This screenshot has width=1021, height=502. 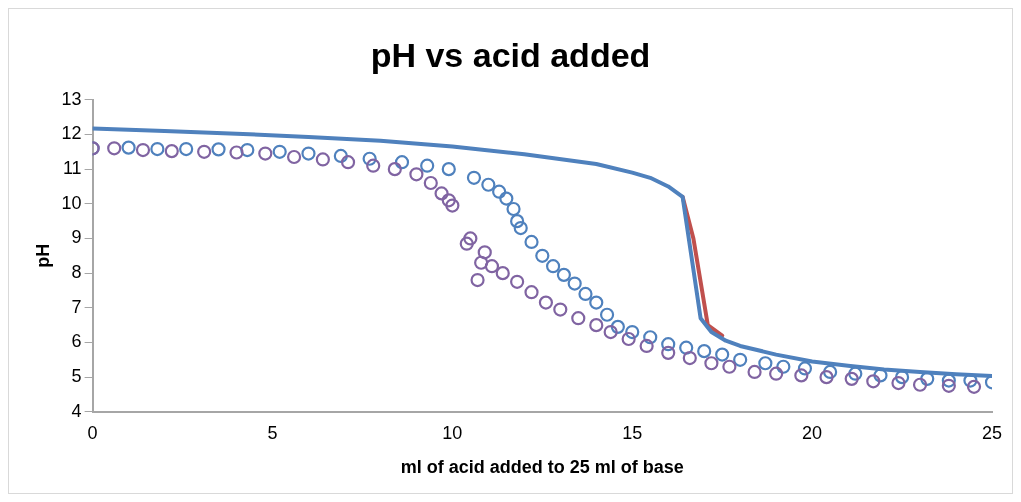 I want to click on x-tick-label: 5, so click(x=272, y=432).